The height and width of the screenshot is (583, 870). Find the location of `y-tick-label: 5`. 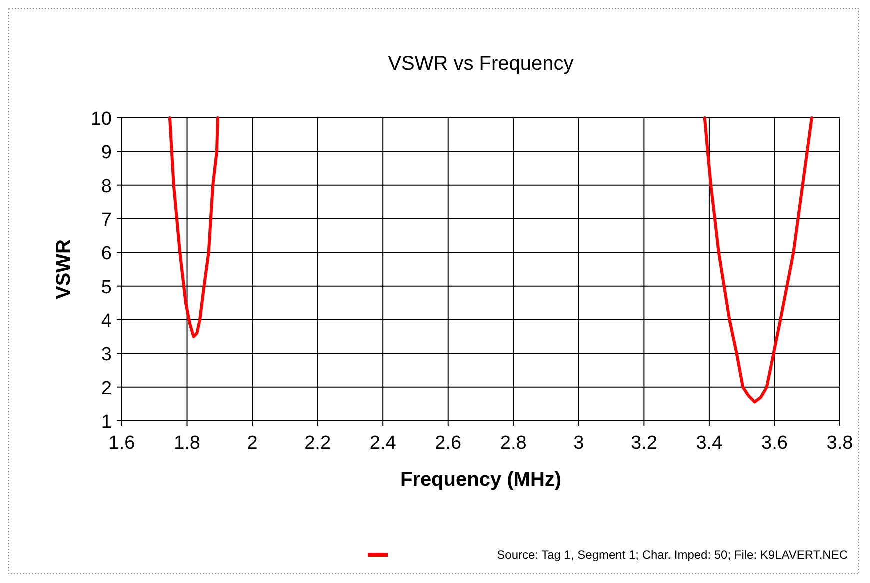

y-tick-label: 5 is located at coordinates (106, 287).